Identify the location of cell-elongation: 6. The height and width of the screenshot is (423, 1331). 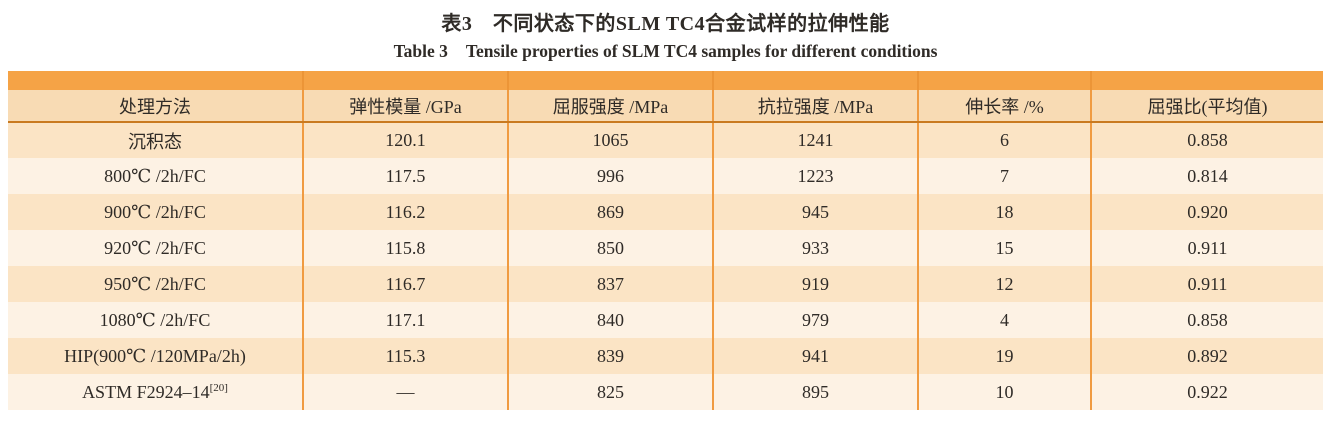
(1004, 140).